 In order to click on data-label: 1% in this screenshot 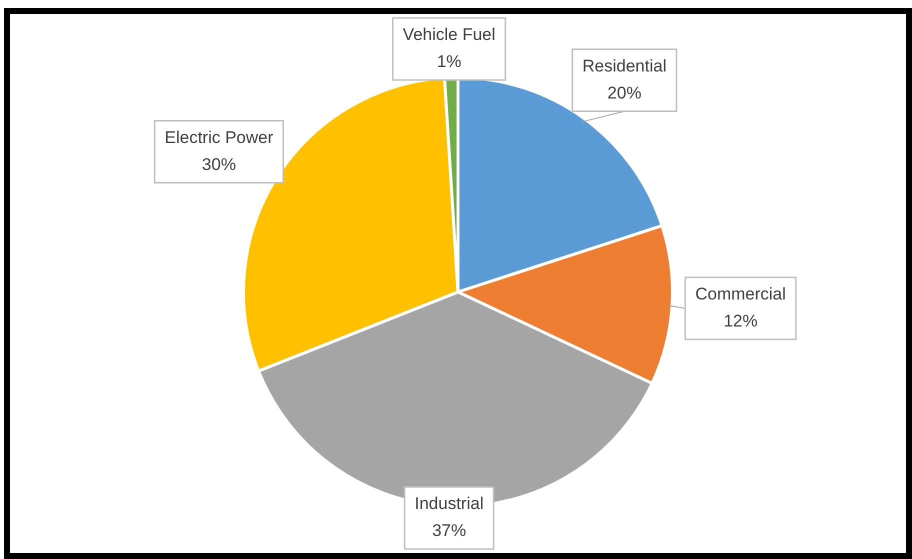, I will do `click(449, 62)`.